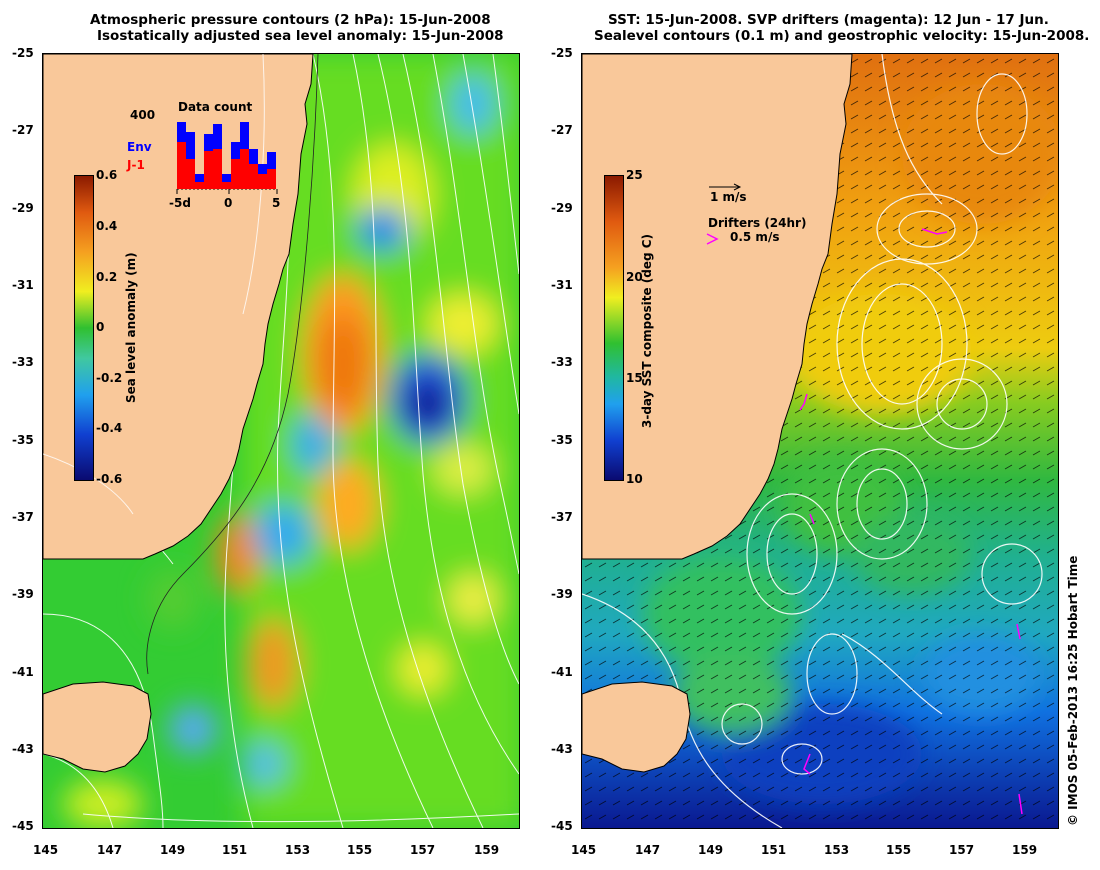  I want to click on right-lat-tick-1: -27, so click(562, 130).